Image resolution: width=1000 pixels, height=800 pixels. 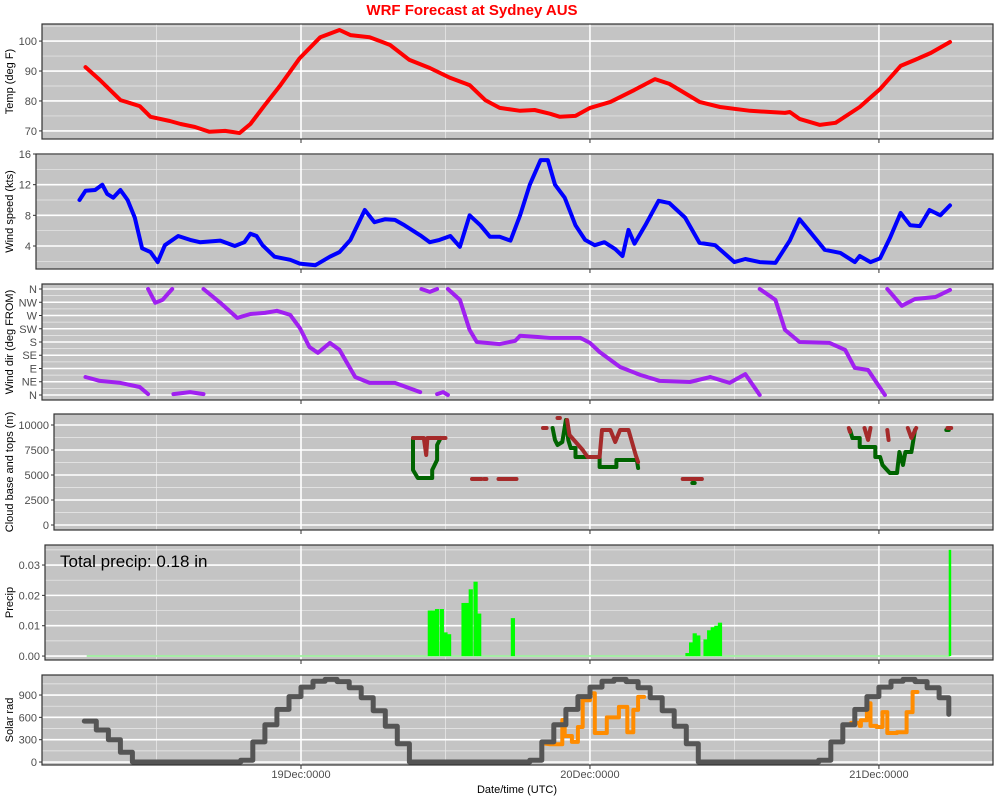 What do you see at coordinates (25, 186) in the screenshot?
I see `y-tick-label: 12` at bounding box center [25, 186].